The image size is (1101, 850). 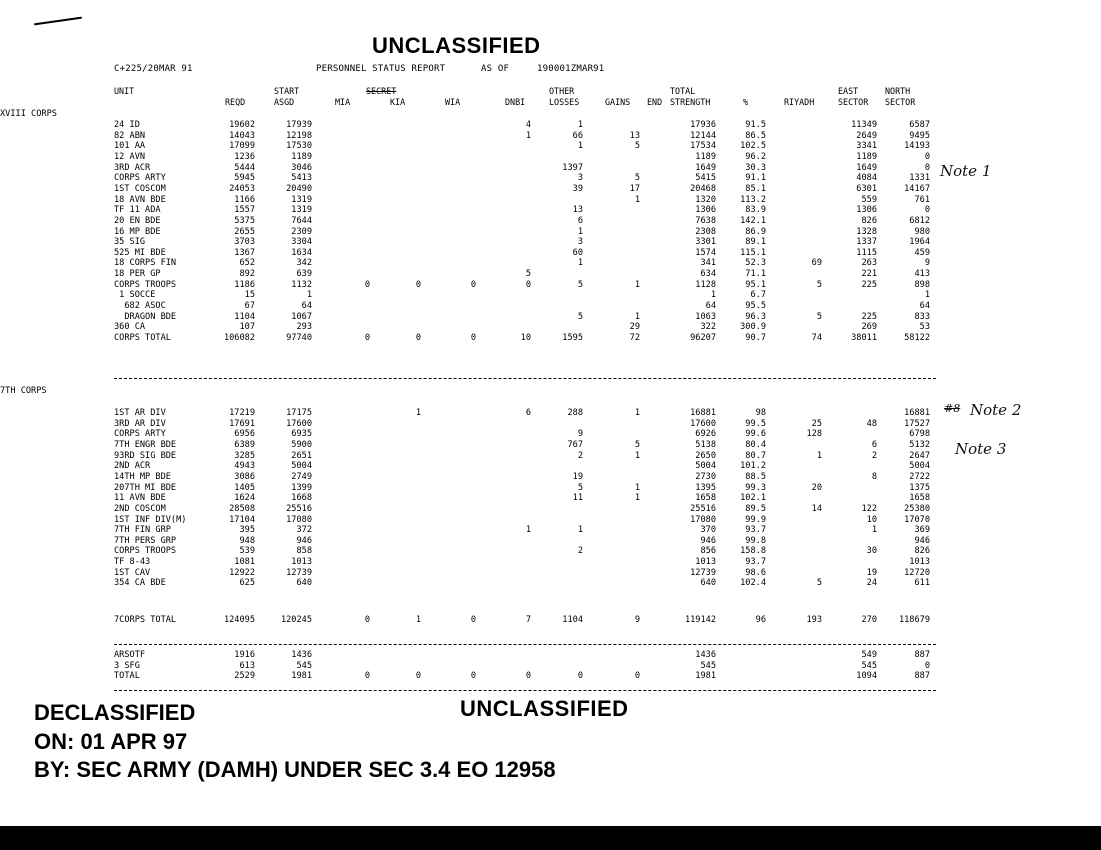 I want to click on col-riyadh: RIYADH, so click(x=799, y=102).